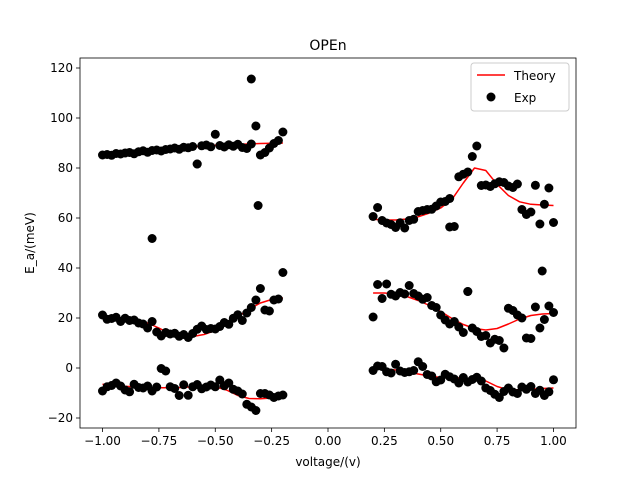  I want to click on x-tick-label: 0.25, so click(384, 441).